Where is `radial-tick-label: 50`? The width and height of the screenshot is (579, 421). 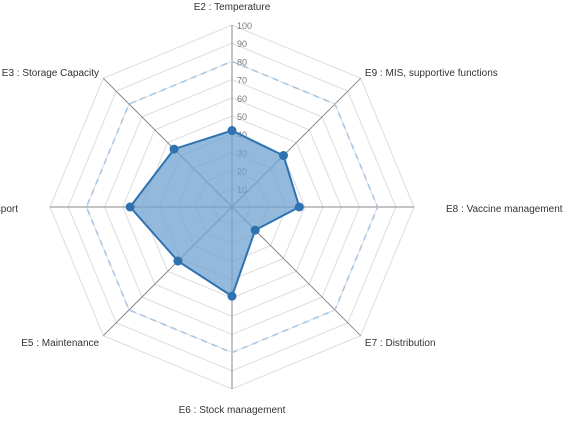 radial-tick-label: 50 is located at coordinates (242, 117).